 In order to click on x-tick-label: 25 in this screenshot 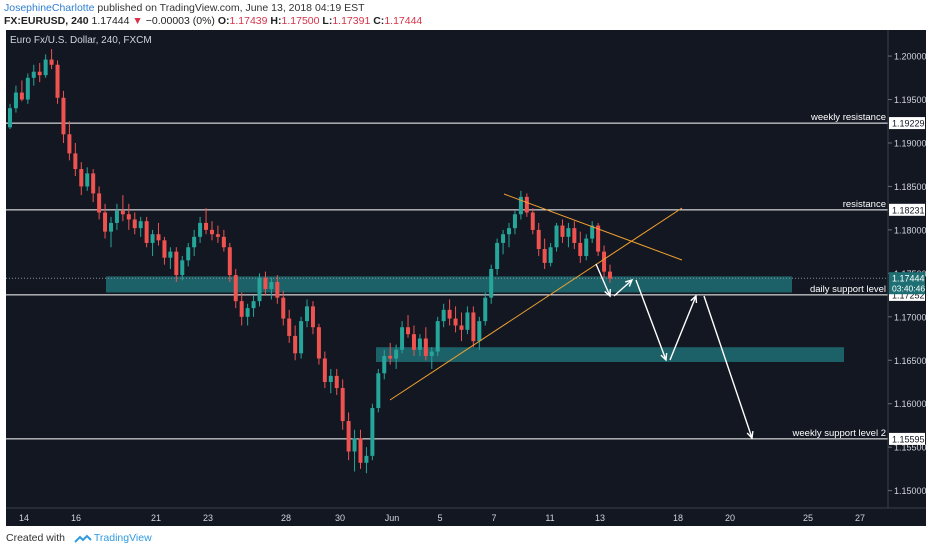, I will do `click(808, 518)`.